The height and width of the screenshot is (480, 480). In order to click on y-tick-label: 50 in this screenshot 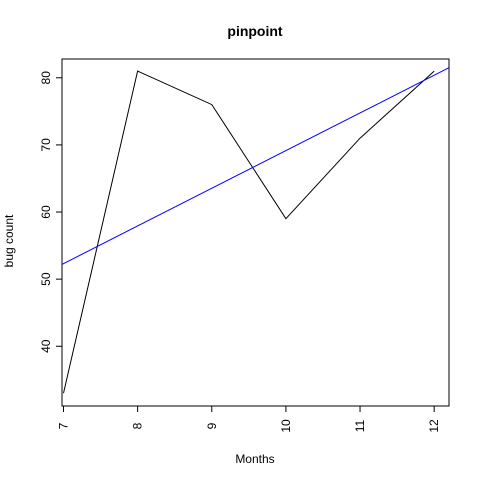, I will do `click(46, 279)`.